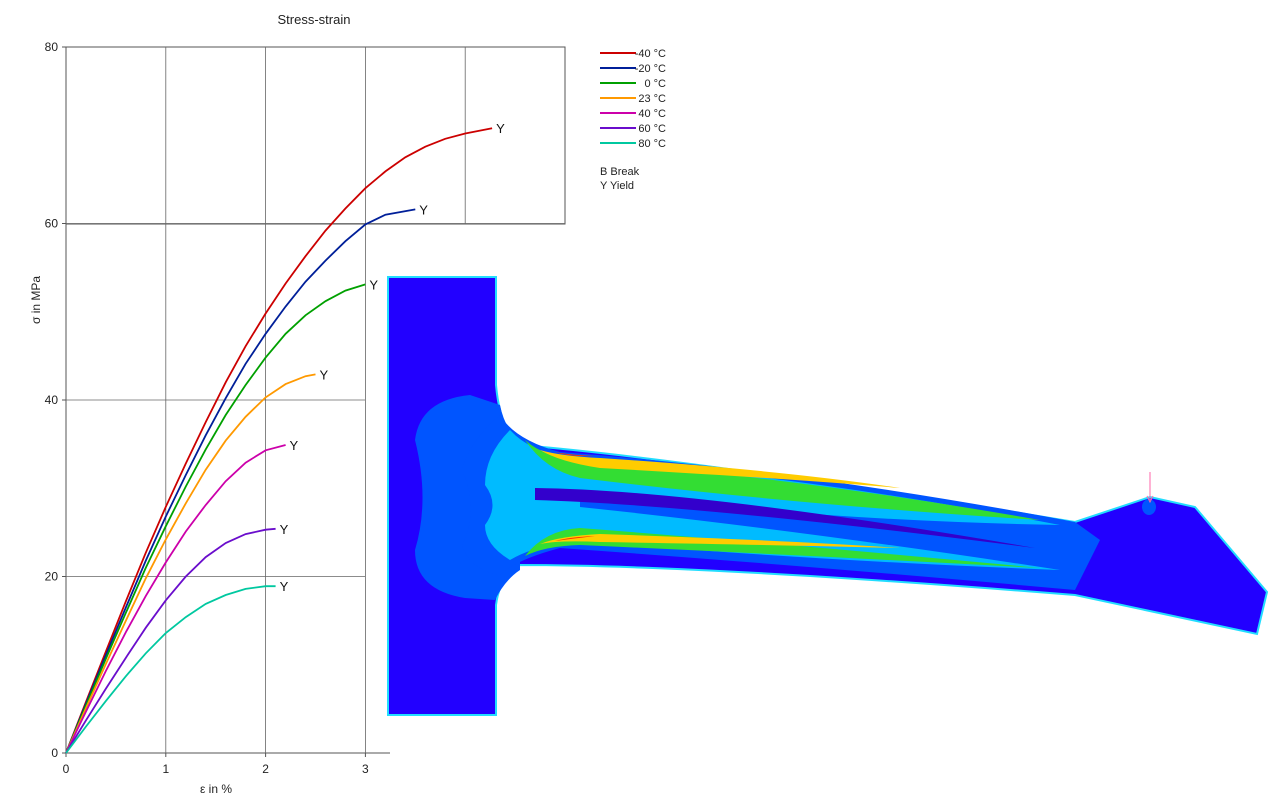 The width and height of the screenshot is (1269, 798). What do you see at coordinates (652, 129) in the screenshot?
I see `legend-label: 60 °C` at bounding box center [652, 129].